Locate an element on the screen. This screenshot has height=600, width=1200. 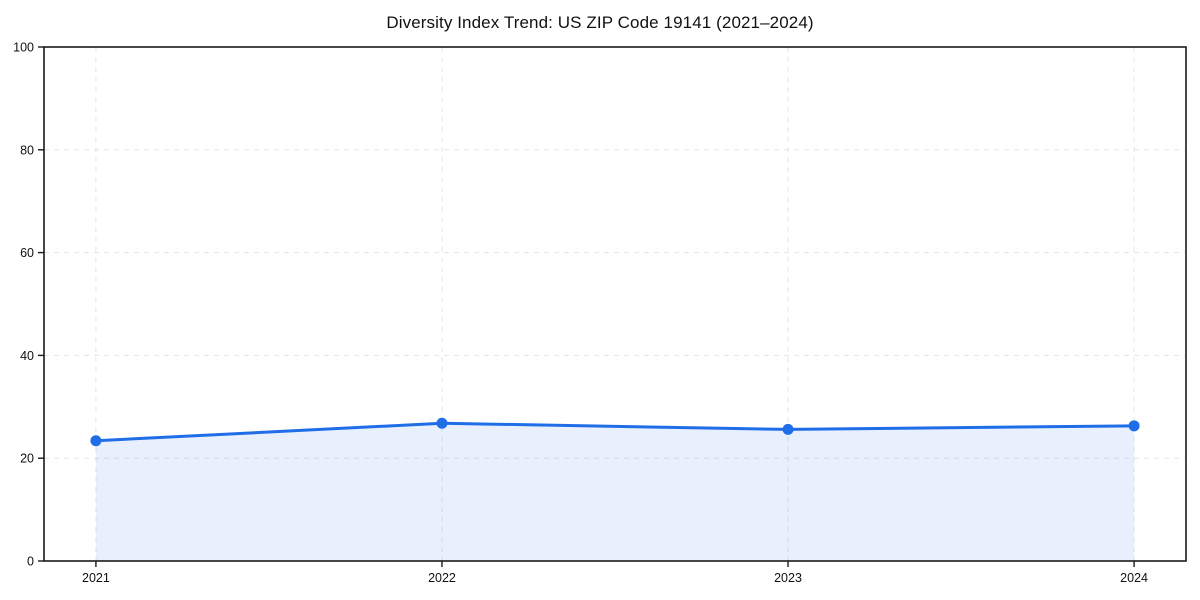
y-tick-label: 100 is located at coordinates (23, 48).